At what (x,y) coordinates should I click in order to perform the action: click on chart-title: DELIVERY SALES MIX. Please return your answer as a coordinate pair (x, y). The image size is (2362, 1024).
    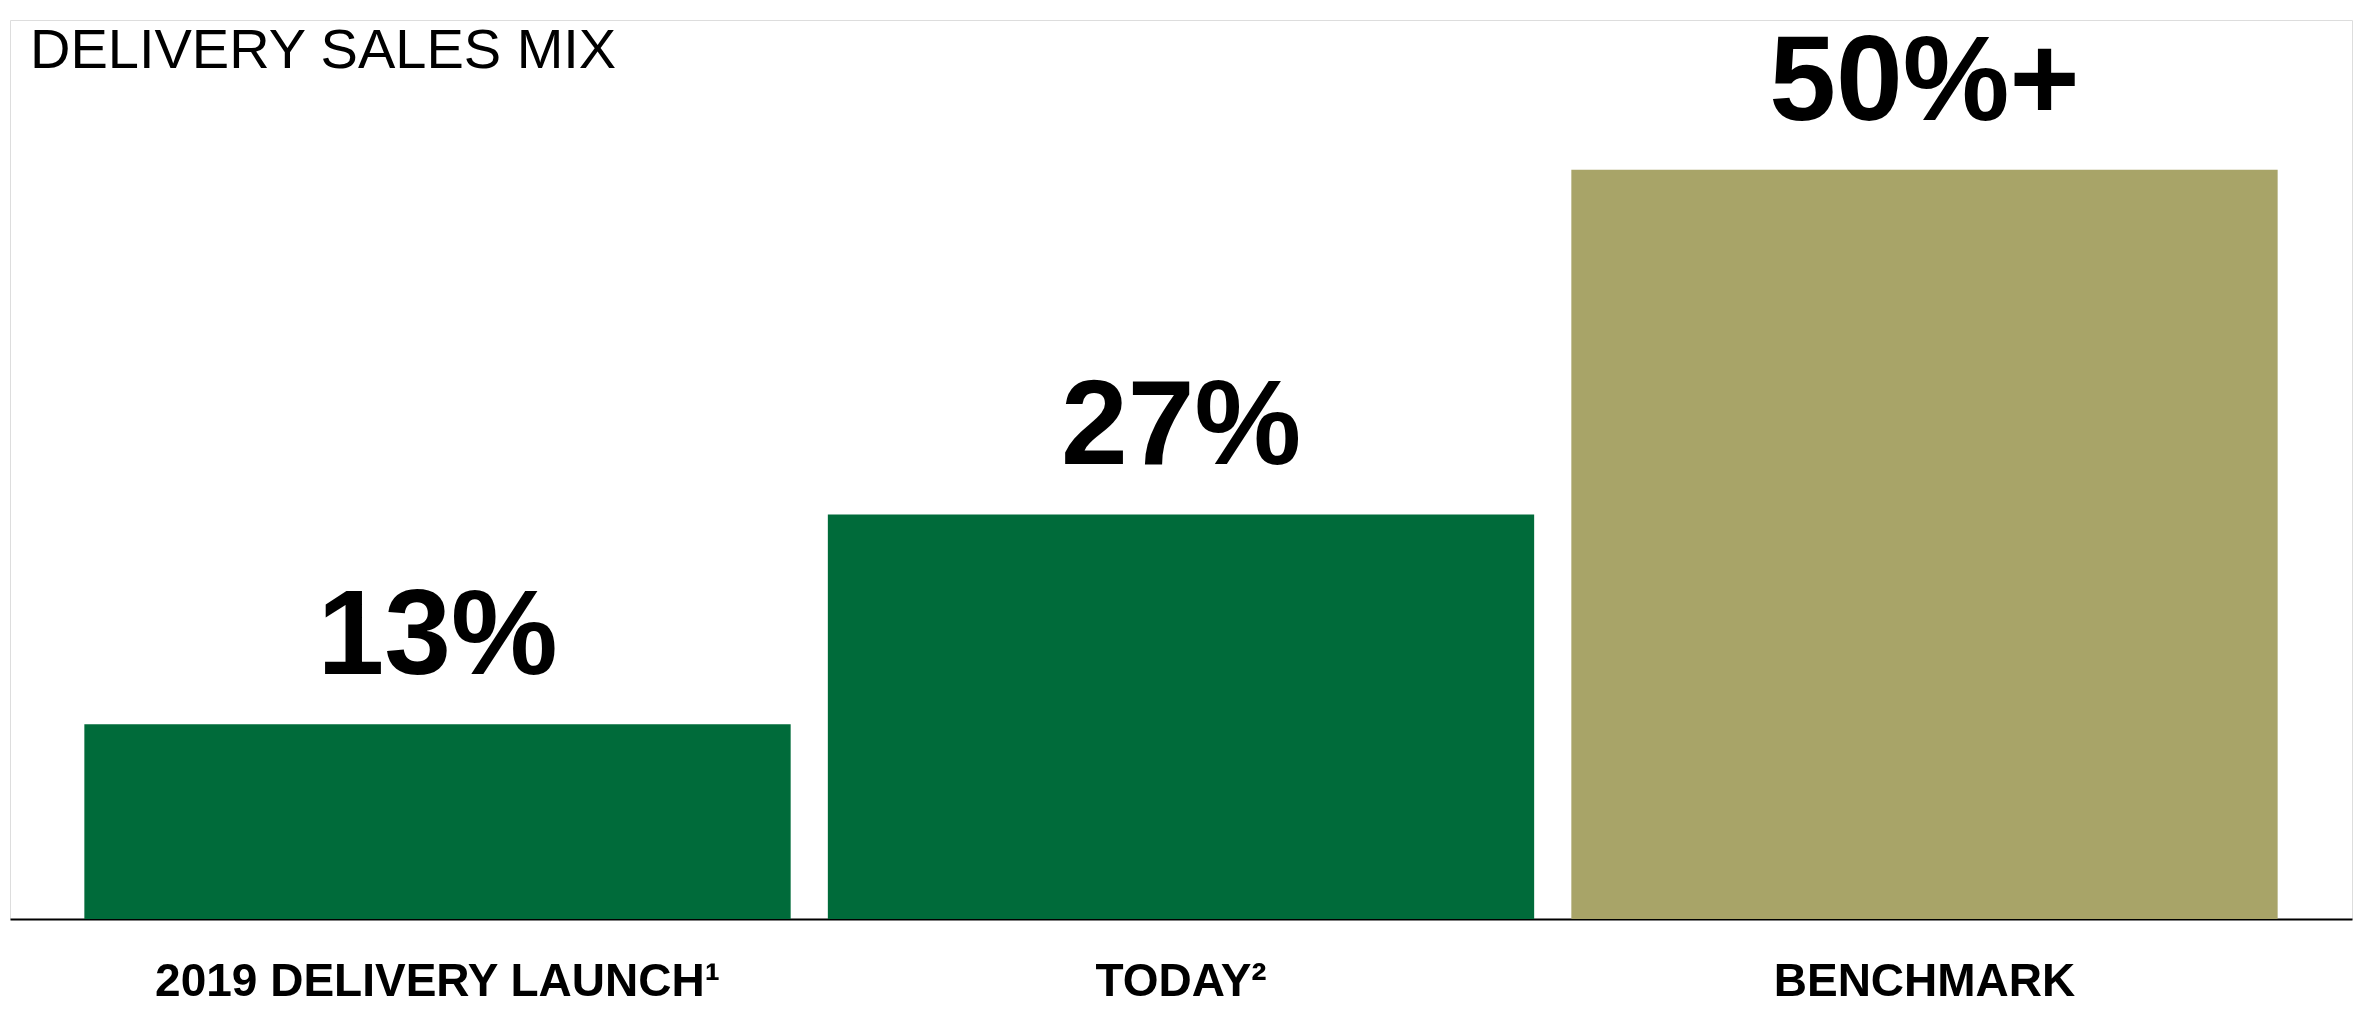
    Looking at the image, I should click on (323, 48).